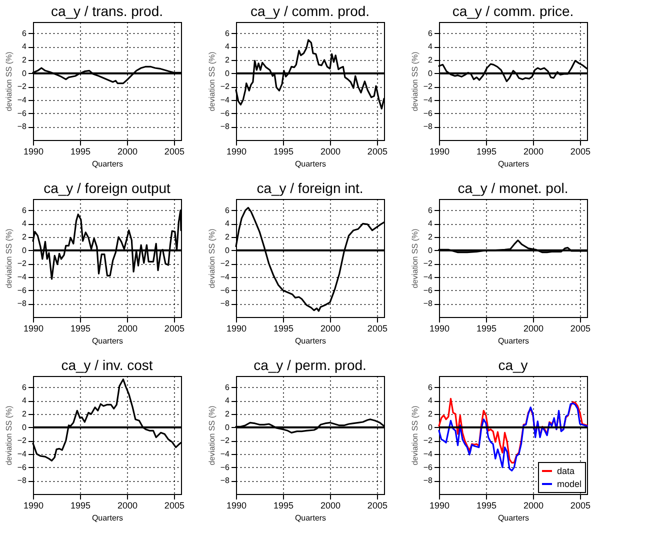  What do you see at coordinates (107, 11) in the screenshot?
I see `chart-title: ca_y / trans. prod.` at bounding box center [107, 11].